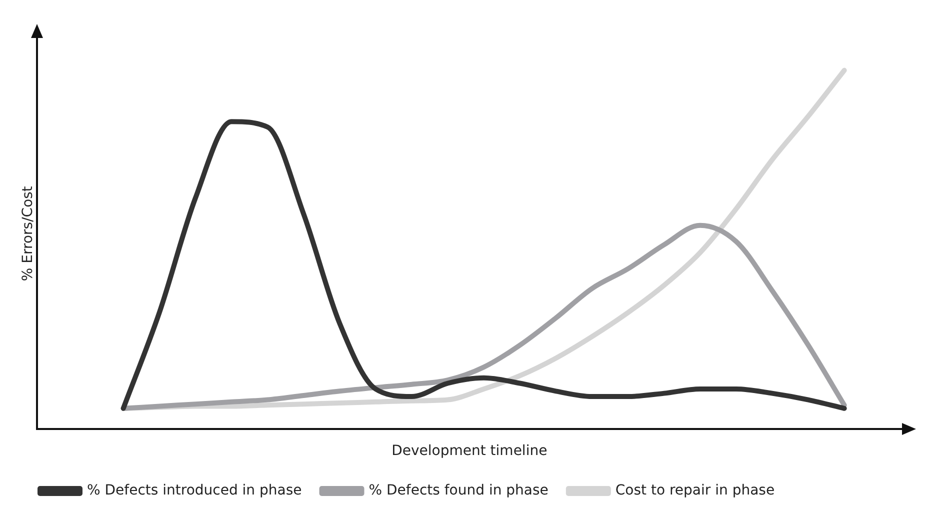  What do you see at coordinates (28, 234) in the screenshot?
I see `y-axis-title: % Errors/Cost` at bounding box center [28, 234].